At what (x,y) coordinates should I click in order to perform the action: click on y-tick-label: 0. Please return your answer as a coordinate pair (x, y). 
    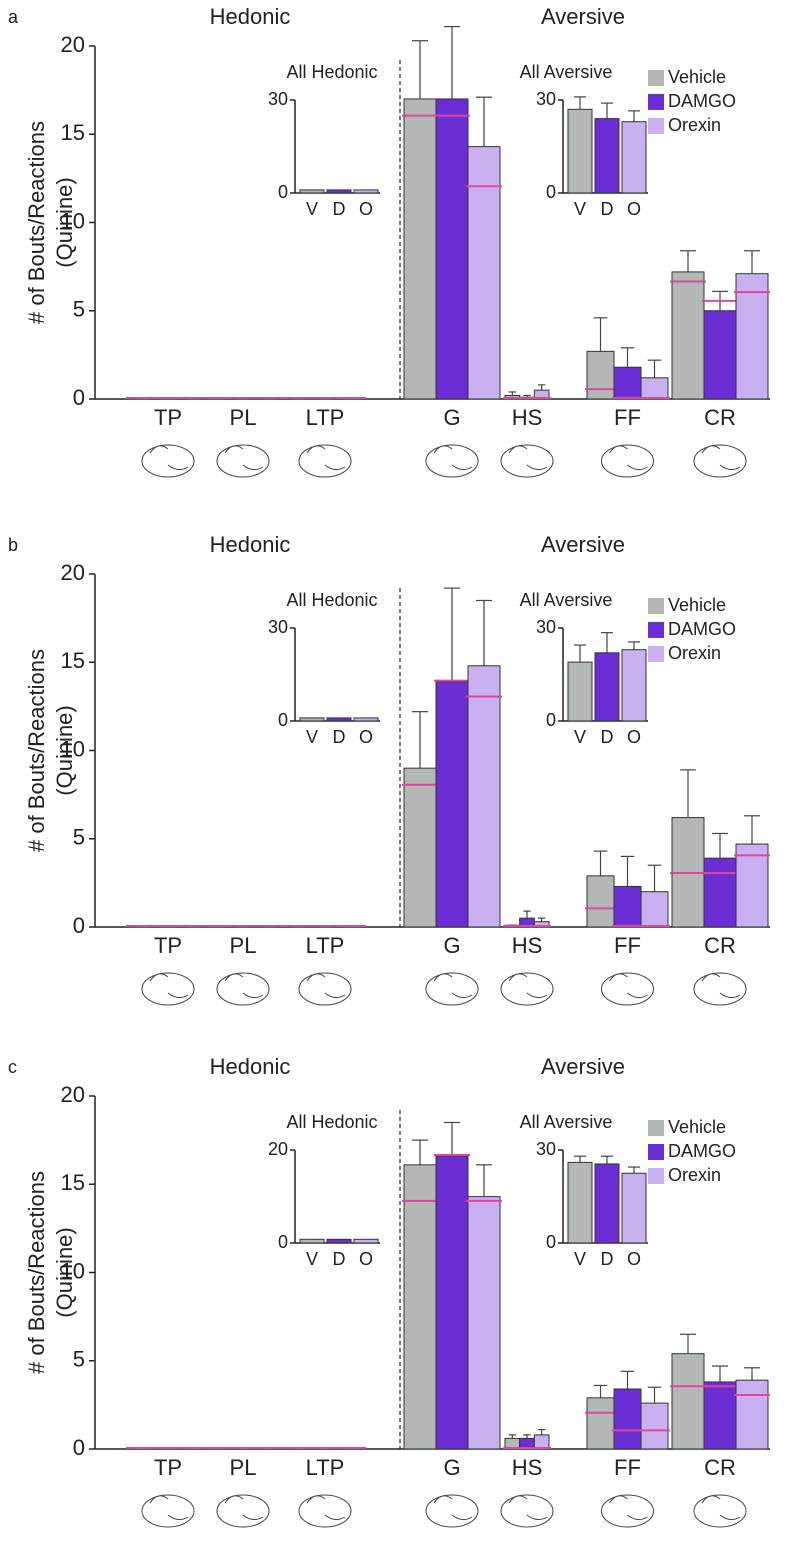
    Looking at the image, I should click on (79, 397).